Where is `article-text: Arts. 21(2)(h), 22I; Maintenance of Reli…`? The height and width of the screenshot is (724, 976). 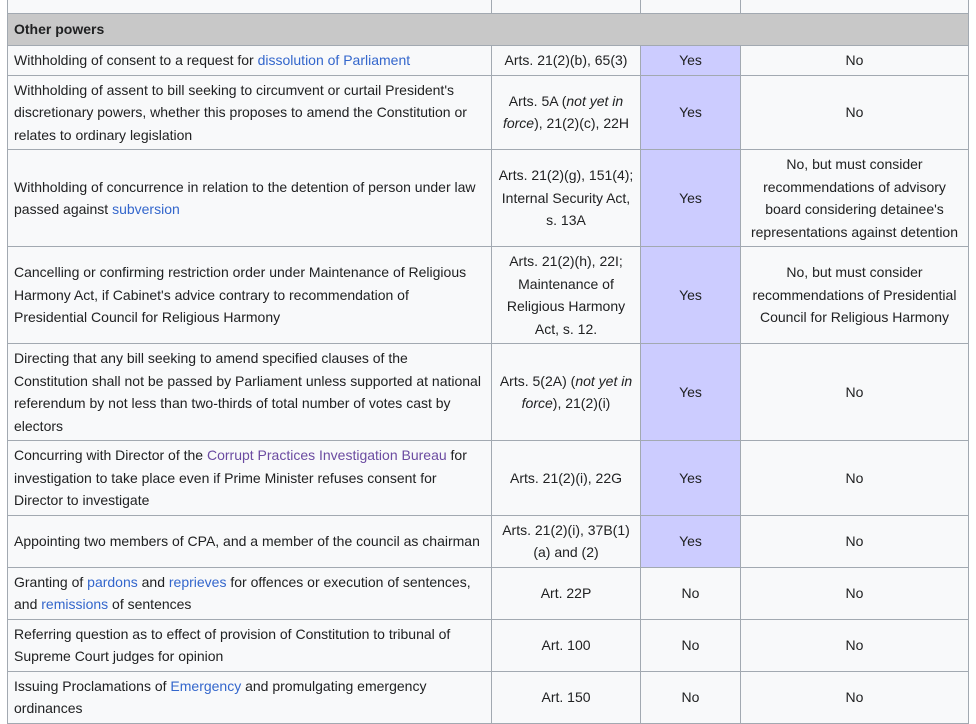
article-text: Arts. 21(2)(h), 22I; Maintenance of Reli… is located at coordinates (566, 295).